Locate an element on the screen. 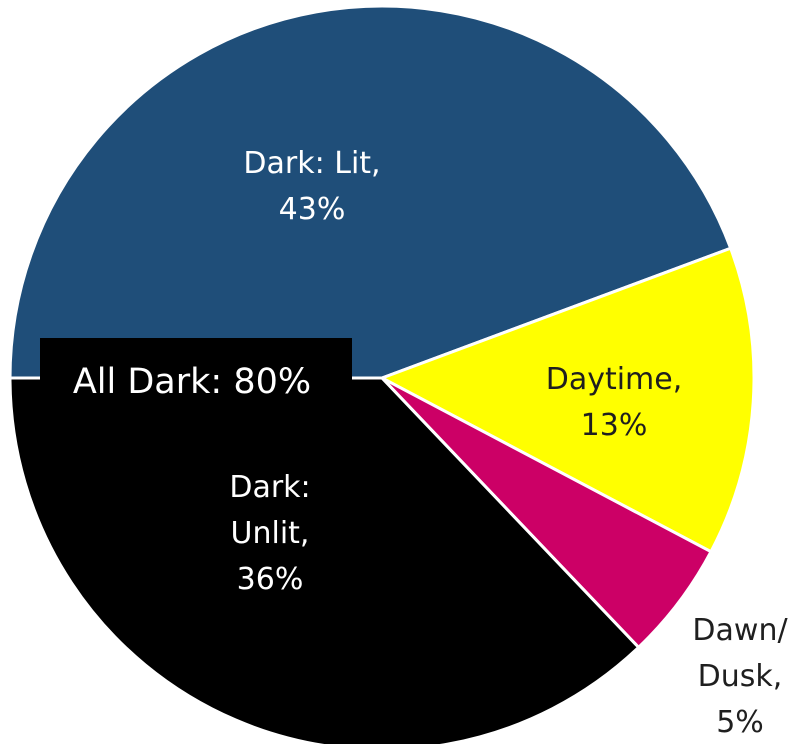 The image size is (806, 744). pie-label-line: Daytime, is located at coordinates (614, 379).